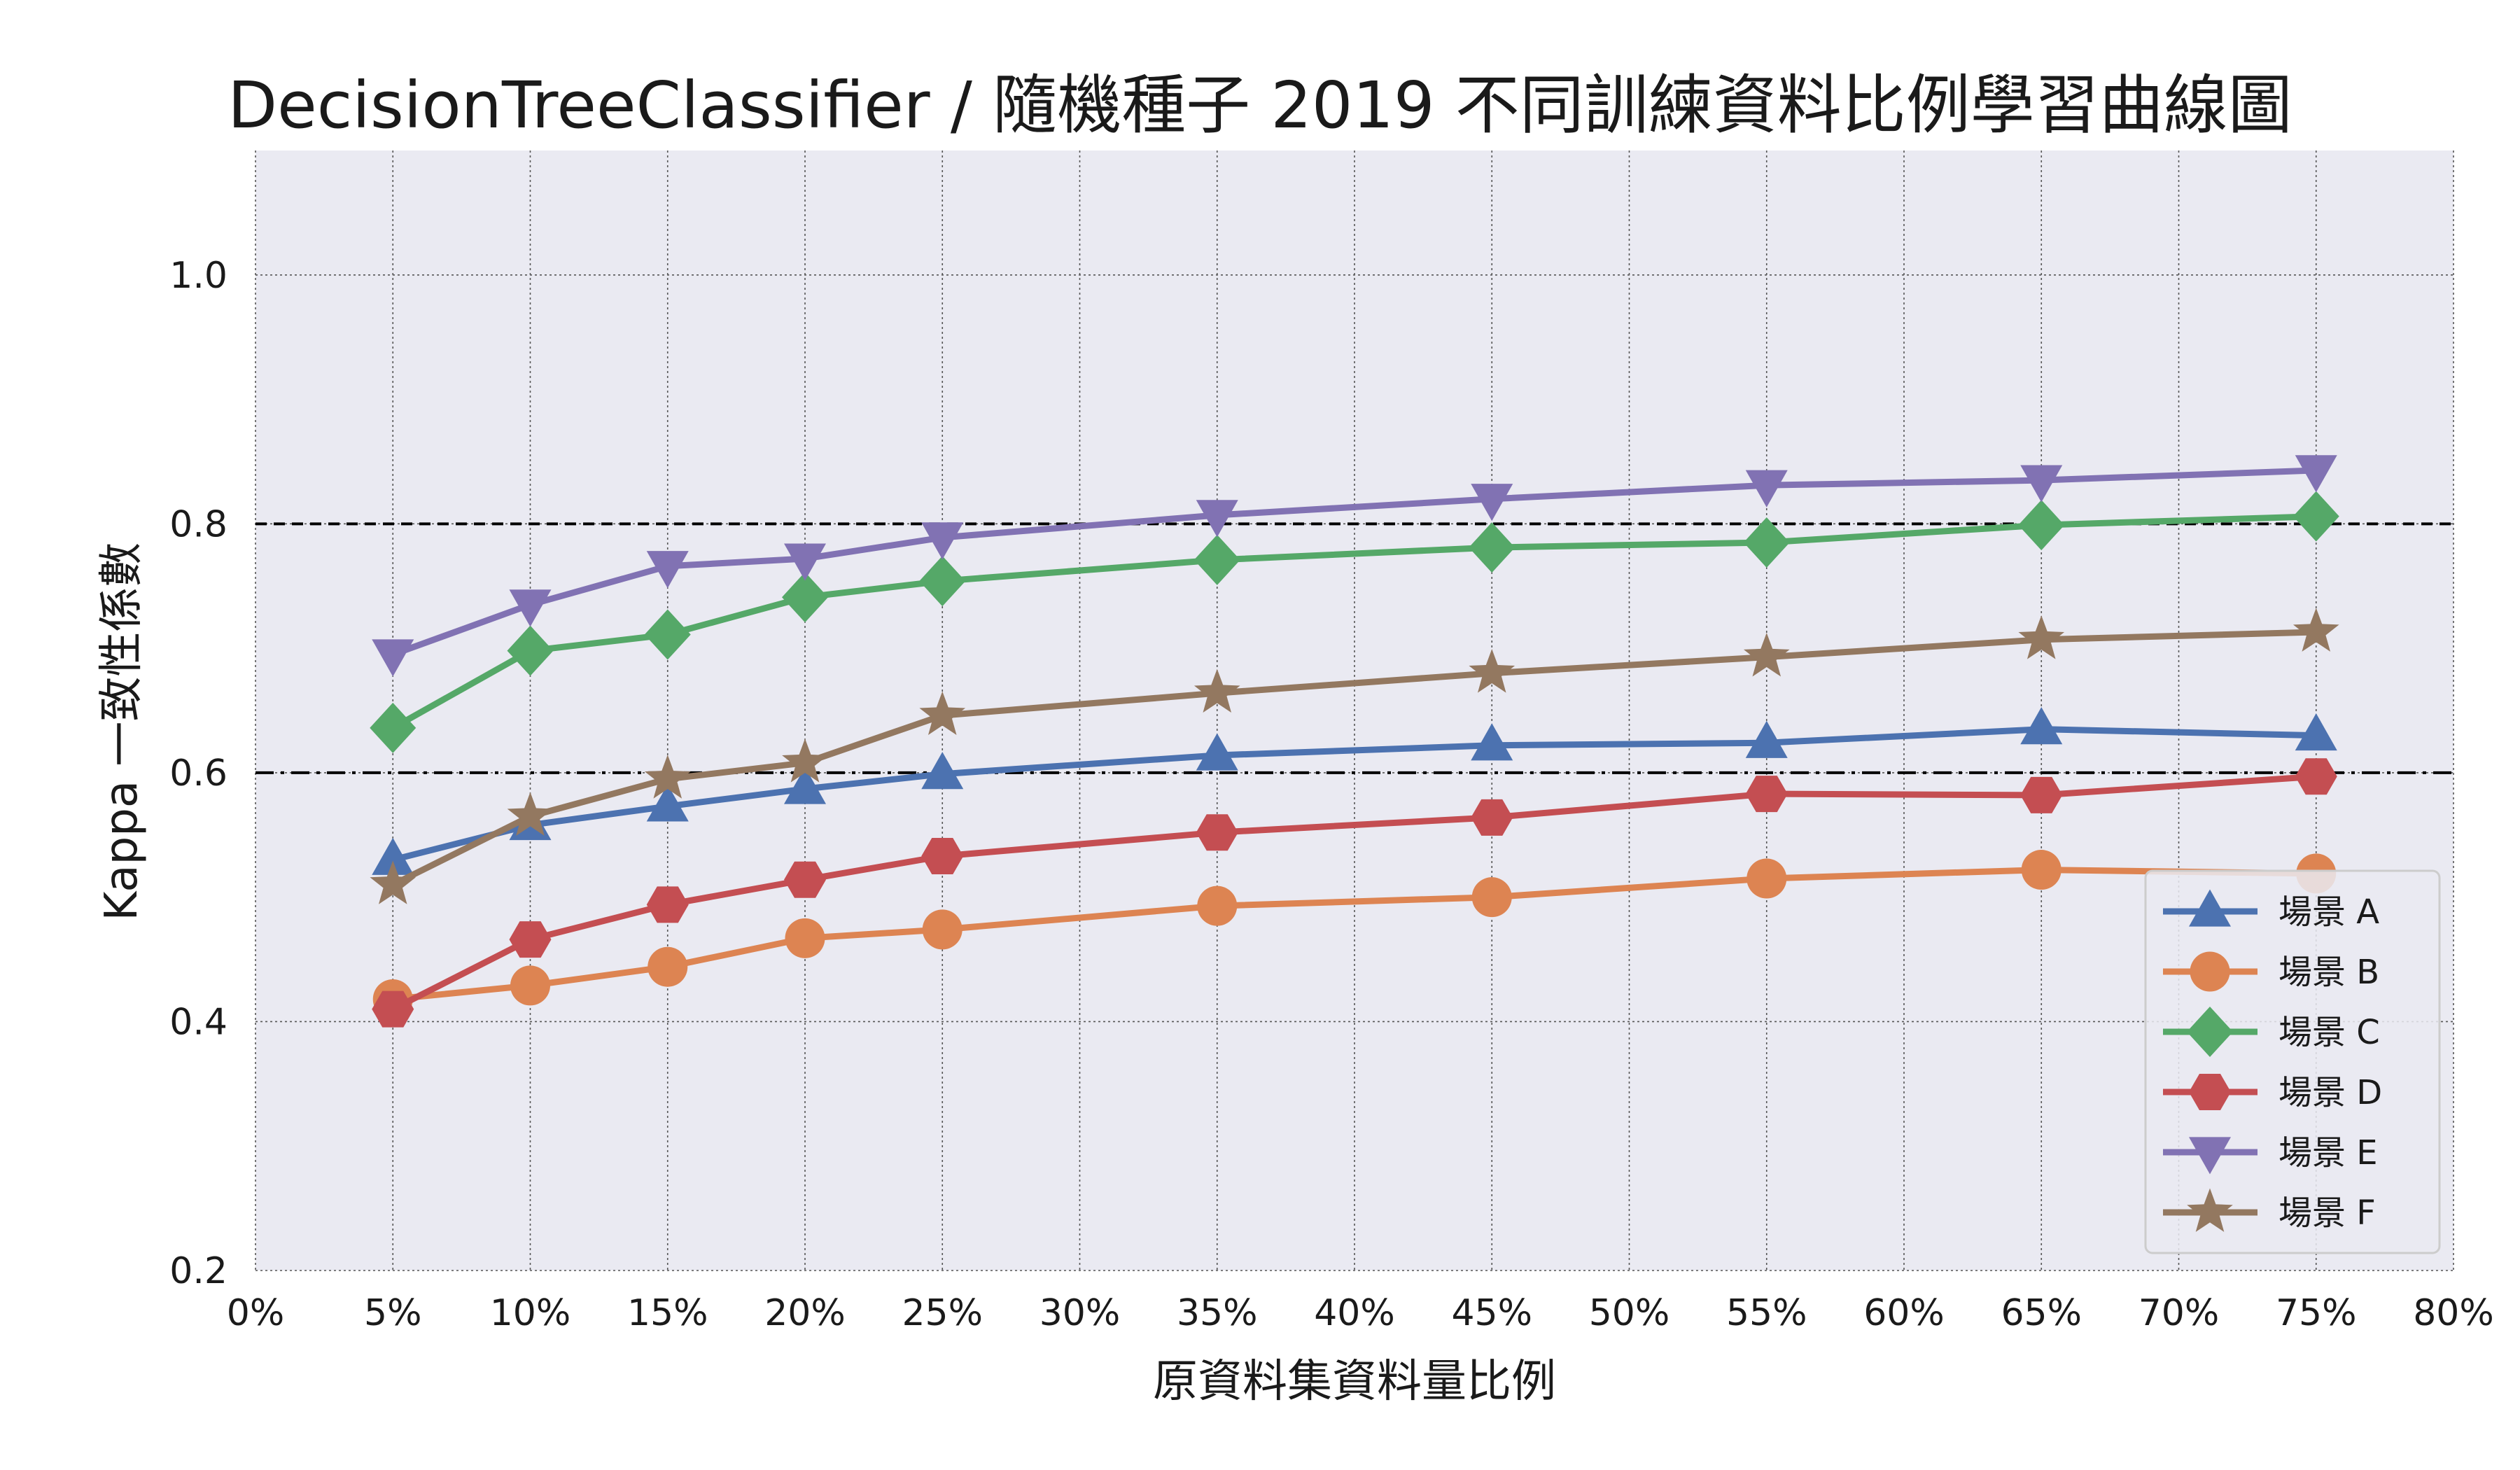 The image size is (2520, 1470). What do you see at coordinates (2270, 1154) in the screenshot?
I see `legend-item: 場景 E` at bounding box center [2270, 1154].